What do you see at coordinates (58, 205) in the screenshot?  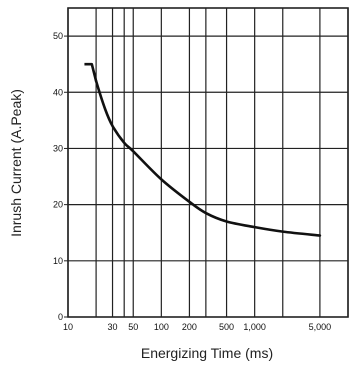 I see `y-tick-label: 20` at bounding box center [58, 205].